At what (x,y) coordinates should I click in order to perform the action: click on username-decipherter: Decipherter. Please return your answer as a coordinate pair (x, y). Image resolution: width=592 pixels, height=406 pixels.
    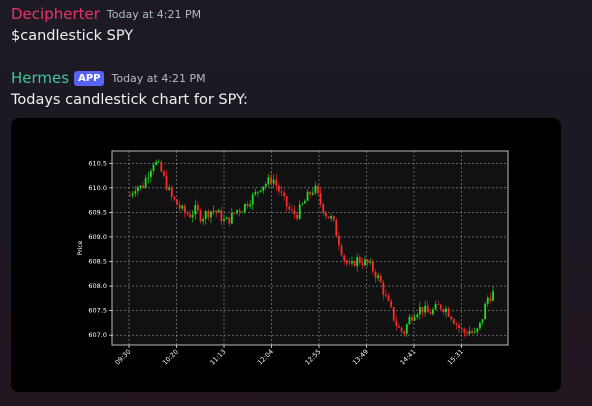
    Looking at the image, I should click on (55, 14).